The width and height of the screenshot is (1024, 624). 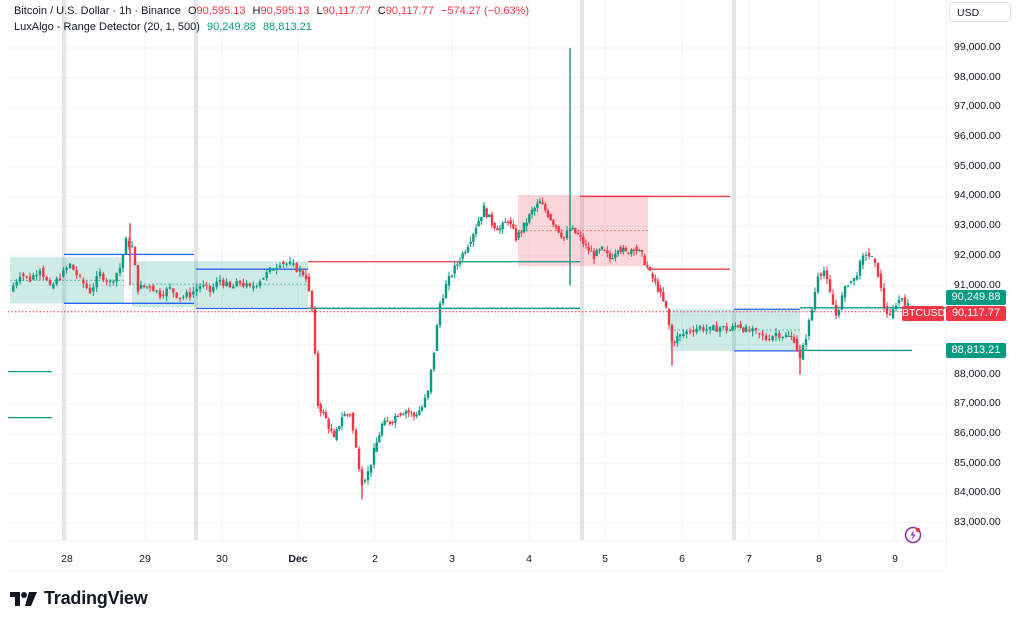 I want to click on price-axis, so click(x=985, y=285).